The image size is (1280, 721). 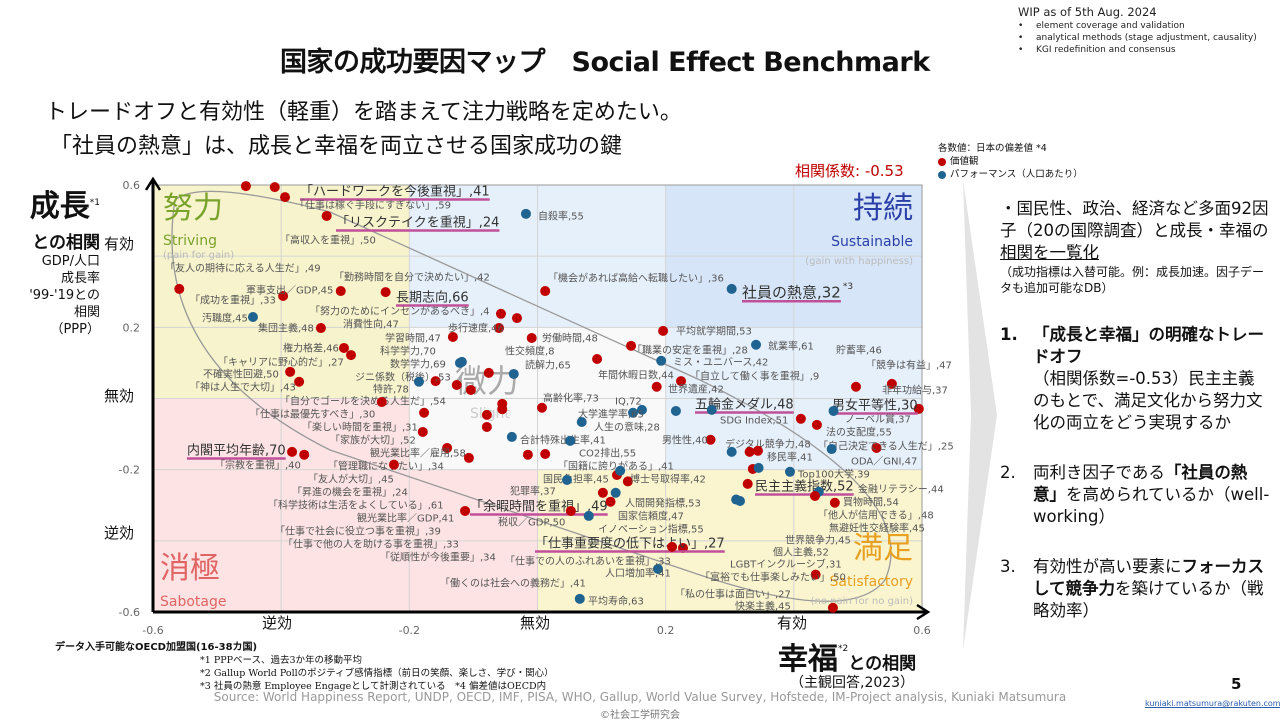 I want to click on y-tick-label: -0.6, so click(x=129, y=612).